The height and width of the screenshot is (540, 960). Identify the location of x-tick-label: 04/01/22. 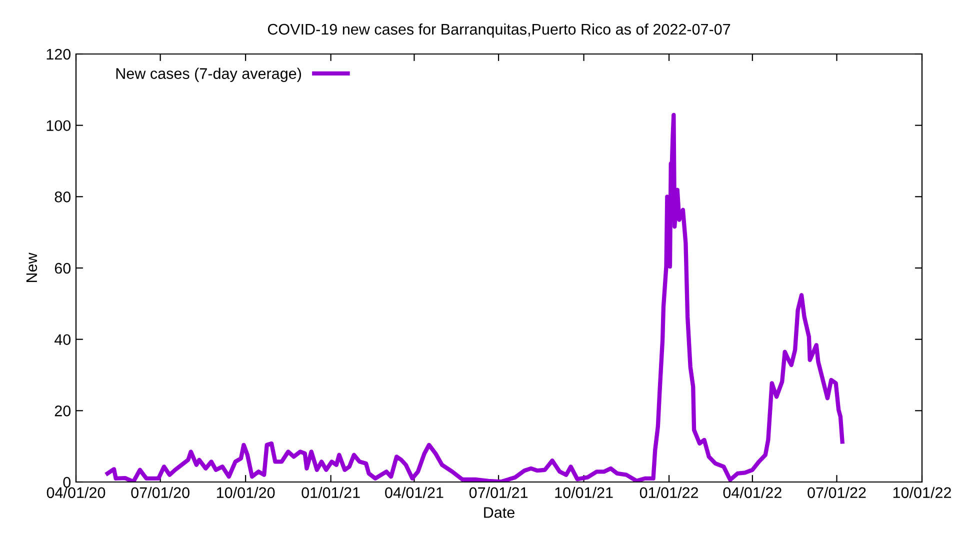
(752, 492).